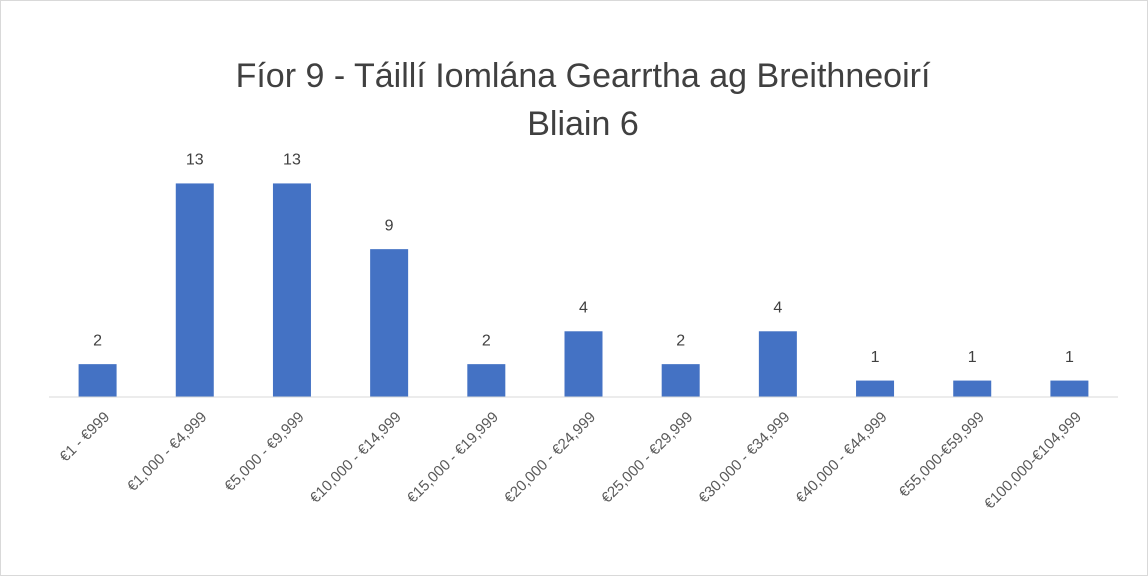 This screenshot has height=576, width=1148. What do you see at coordinates (583, 124) in the screenshot?
I see `chart-subtitle: Bliain 6` at bounding box center [583, 124].